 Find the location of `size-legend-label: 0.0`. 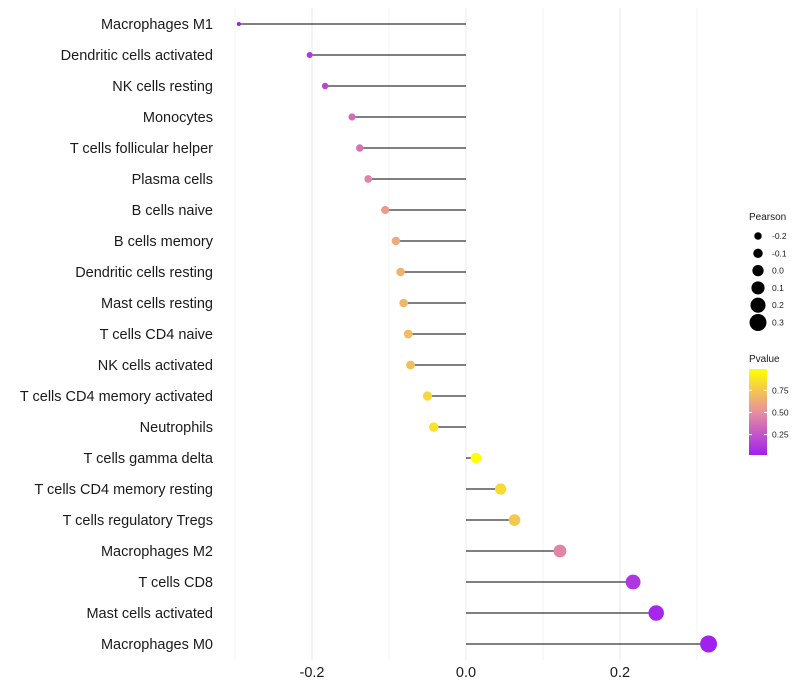

size-legend-label: 0.0 is located at coordinates (778, 271).